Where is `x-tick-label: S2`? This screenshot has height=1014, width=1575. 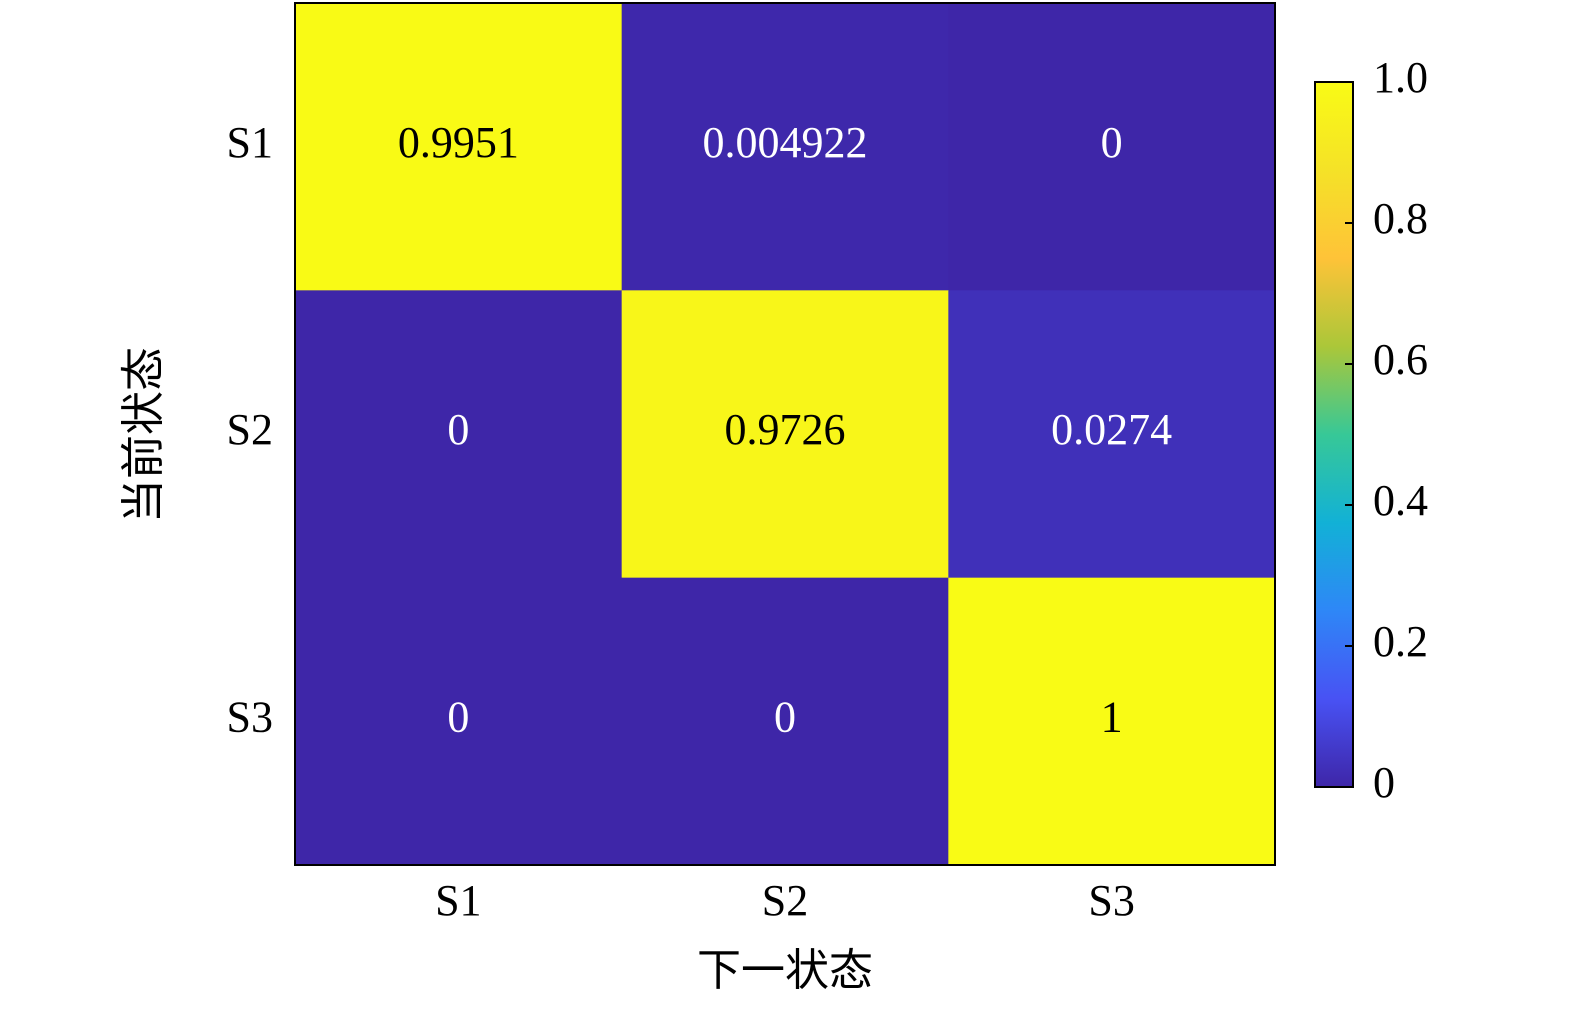 x-tick-label: S2 is located at coordinates (785, 900).